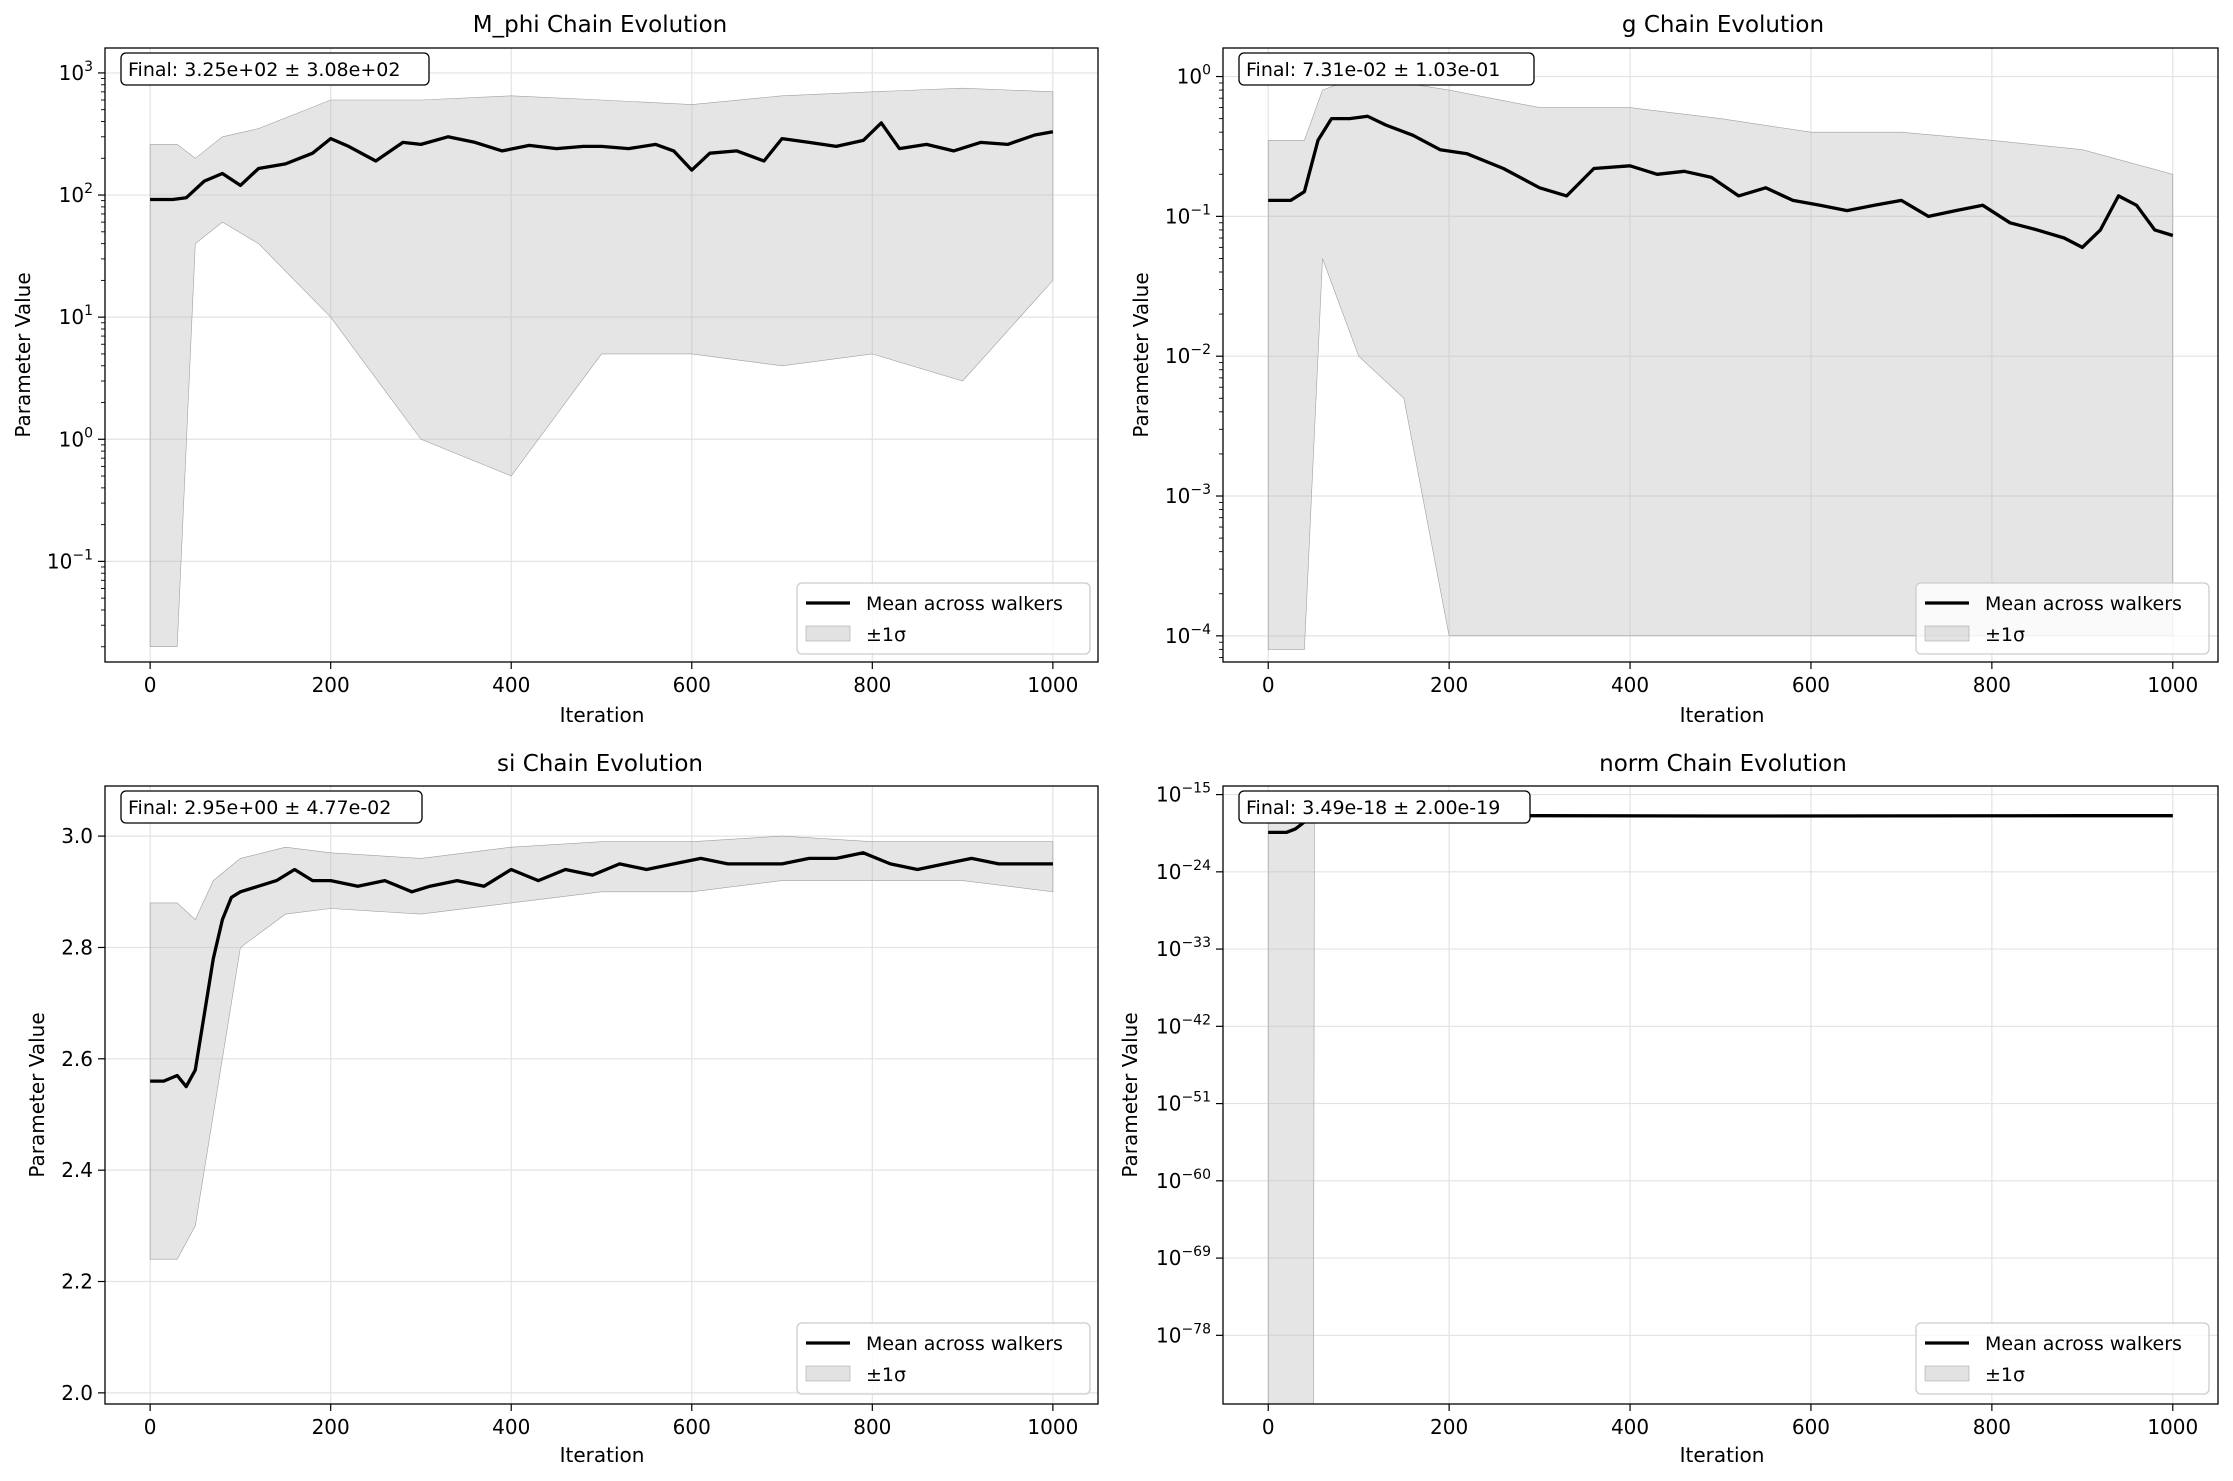 The image size is (2233, 1481). What do you see at coordinates (264, 70) in the screenshot?
I see `final-annotation: Final: 3.25e+02 ± 3.08e+02` at bounding box center [264, 70].